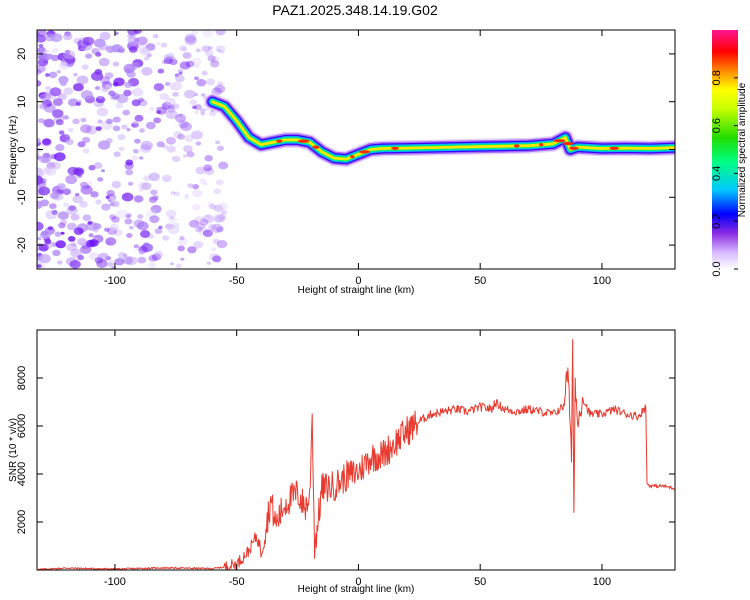 This screenshot has width=750, height=600. I want to click on snr-xtick-label: 100, so click(602, 582).